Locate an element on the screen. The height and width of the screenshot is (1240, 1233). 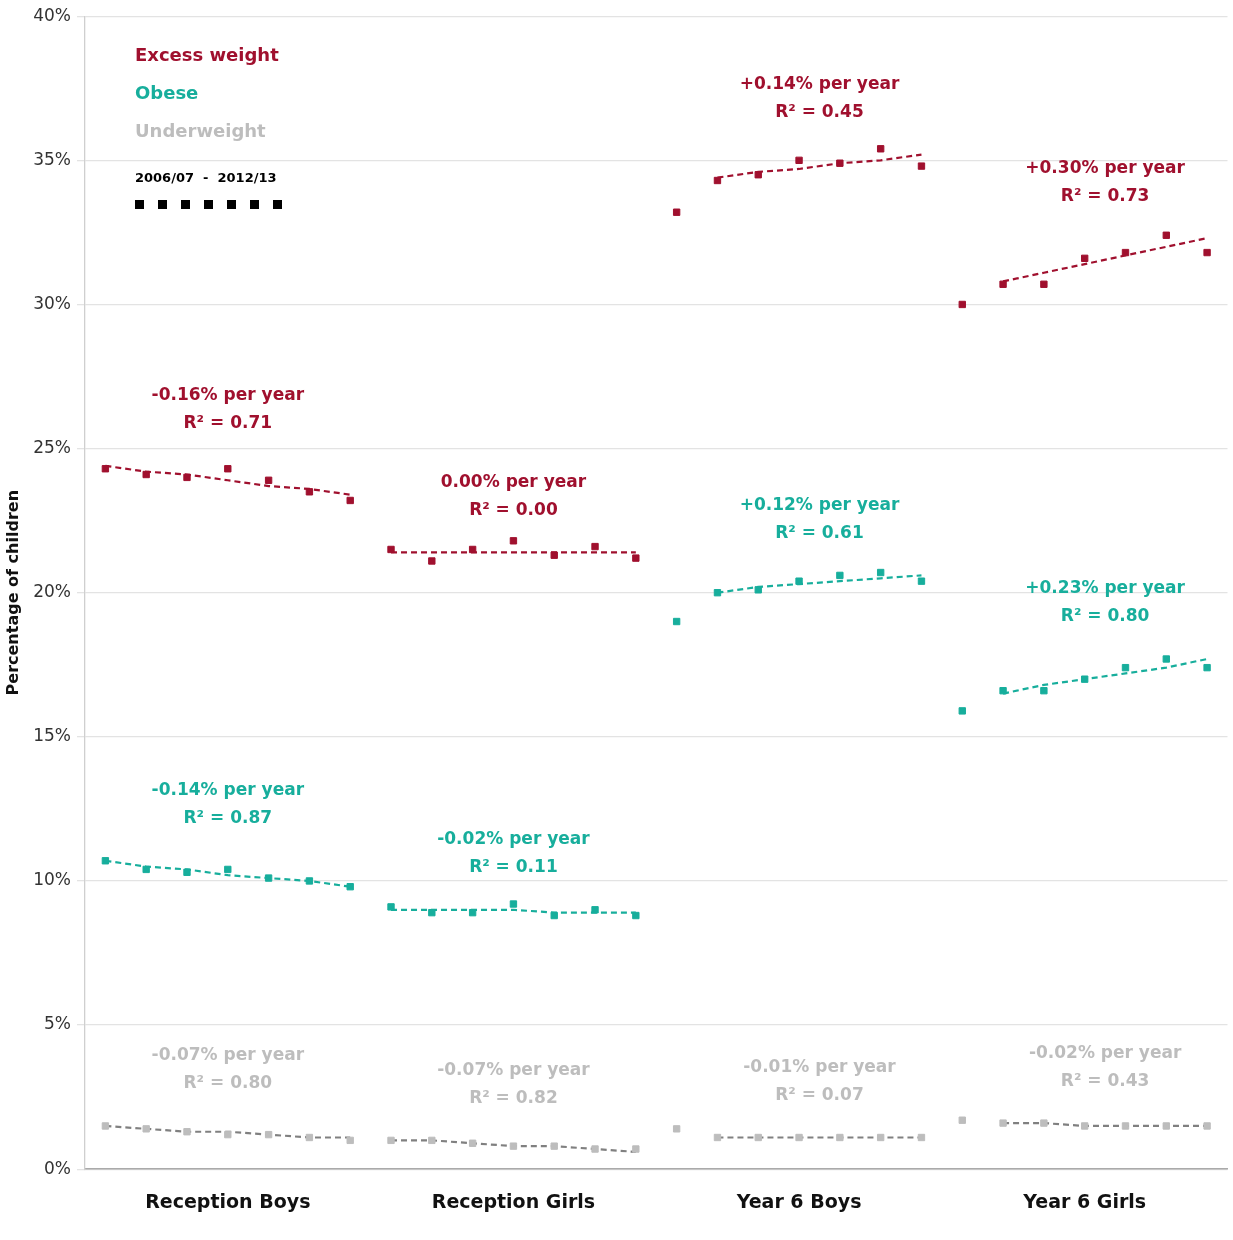
annotation: +0.30% per year R² = 0.73 is located at coordinates (1105, 180).